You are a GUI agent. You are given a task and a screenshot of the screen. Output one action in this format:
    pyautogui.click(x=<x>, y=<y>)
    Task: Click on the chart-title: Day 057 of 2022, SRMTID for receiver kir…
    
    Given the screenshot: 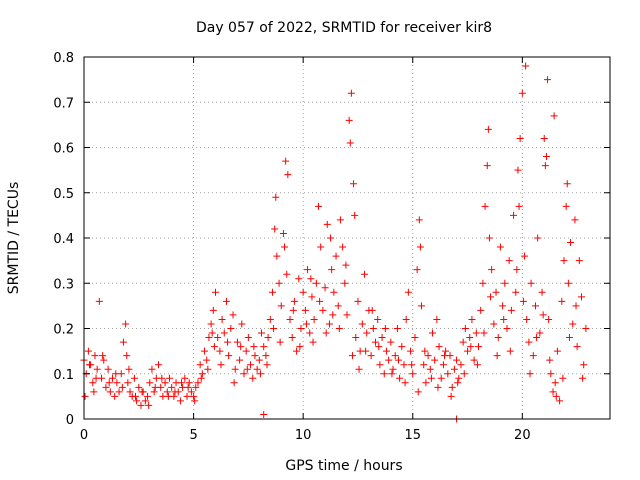 What is the action you would take?
    pyautogui.click(x=344, y=28)
    